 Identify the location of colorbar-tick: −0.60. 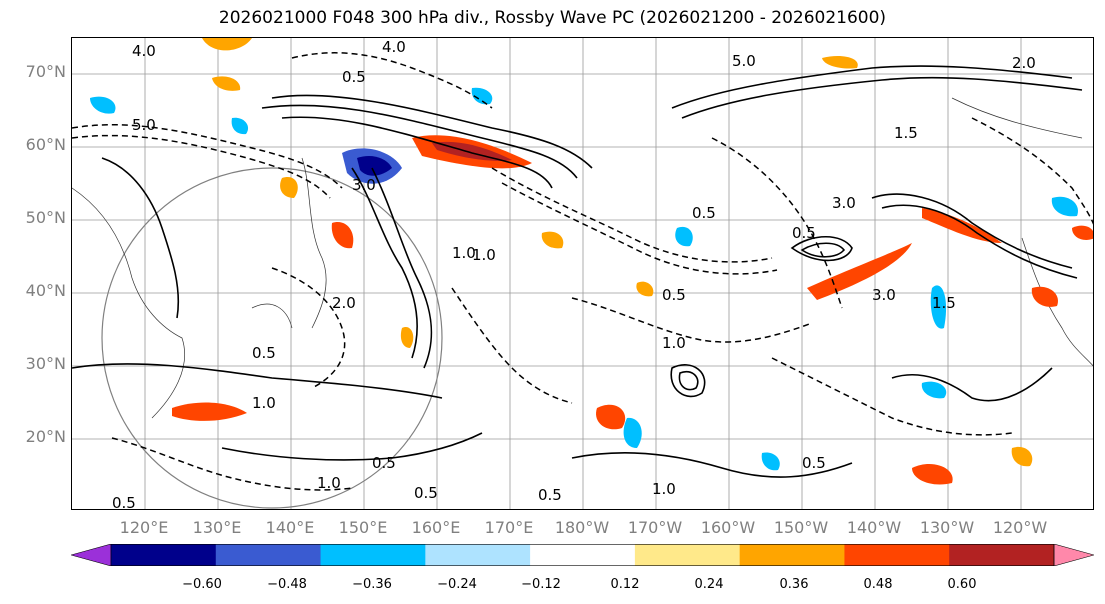
(202, 584).